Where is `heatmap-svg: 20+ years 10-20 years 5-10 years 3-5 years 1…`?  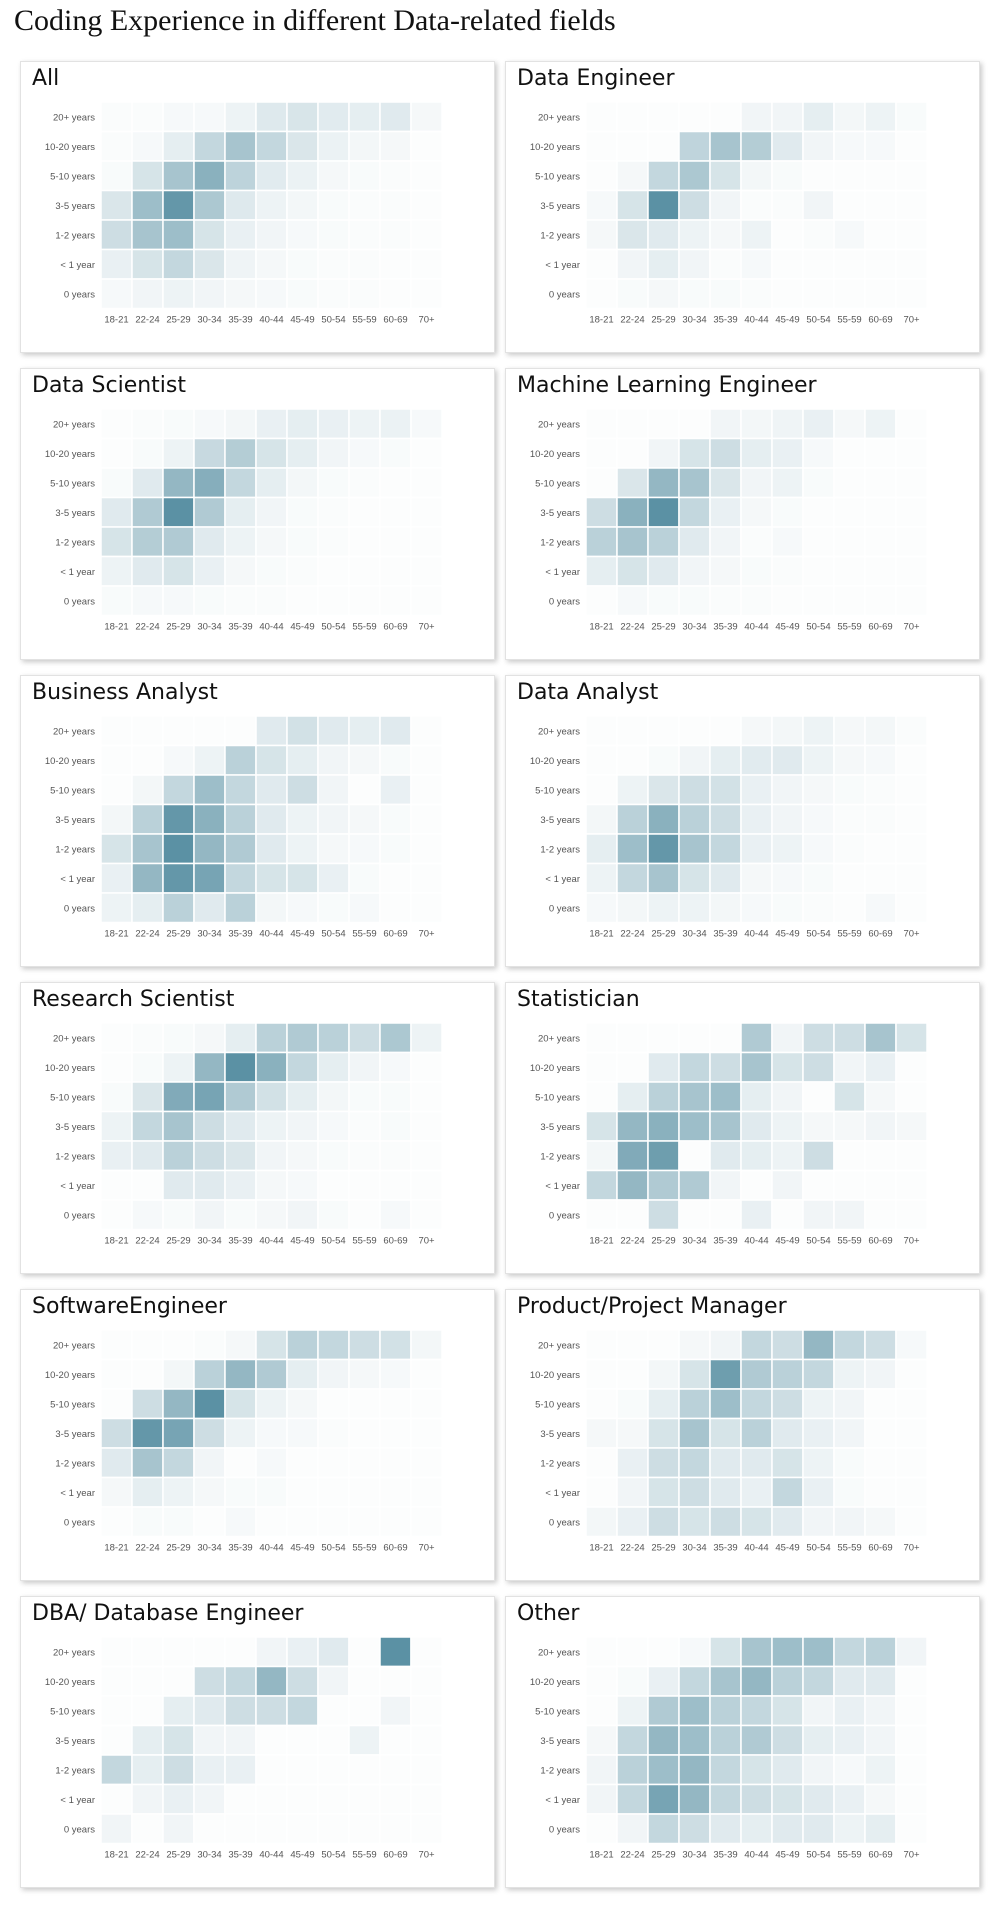
heatmap-svg: 20+ years 10-20 years 5-10 years 3-5 years 1… is located at coordinates (244, 827).